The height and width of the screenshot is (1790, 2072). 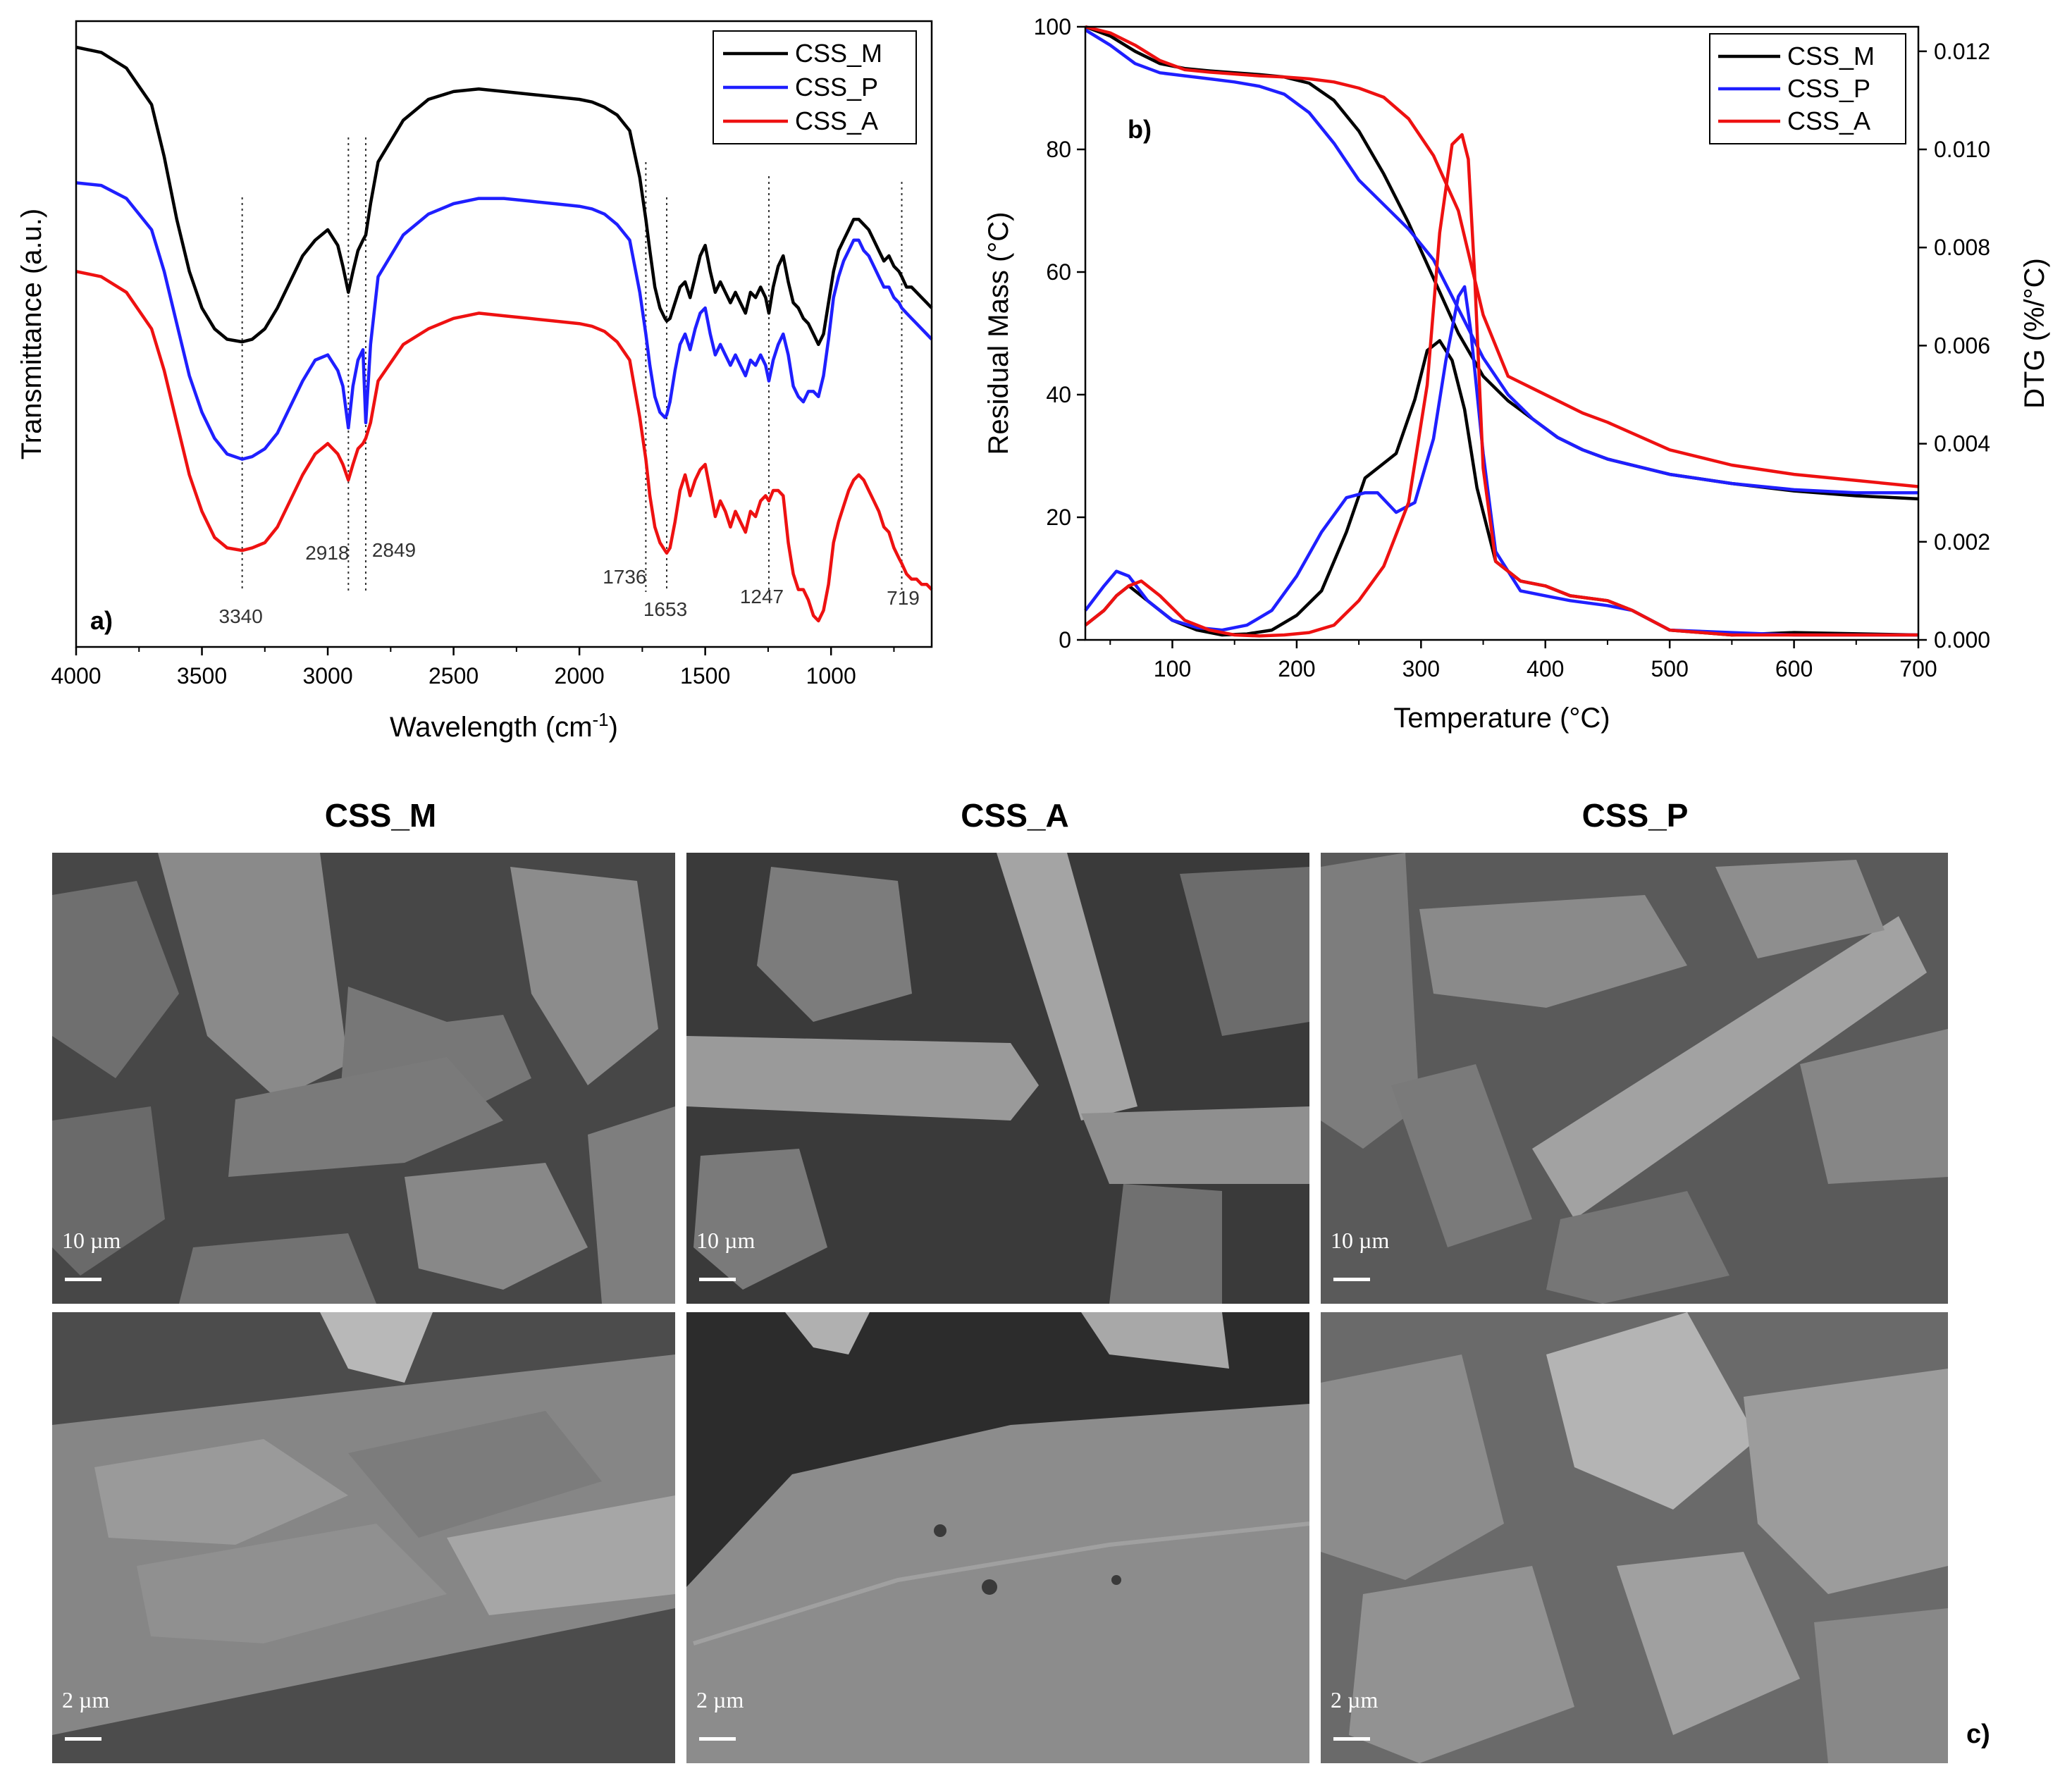 I want to click on y-tick-label: 100, so click(x=1052, y=26).